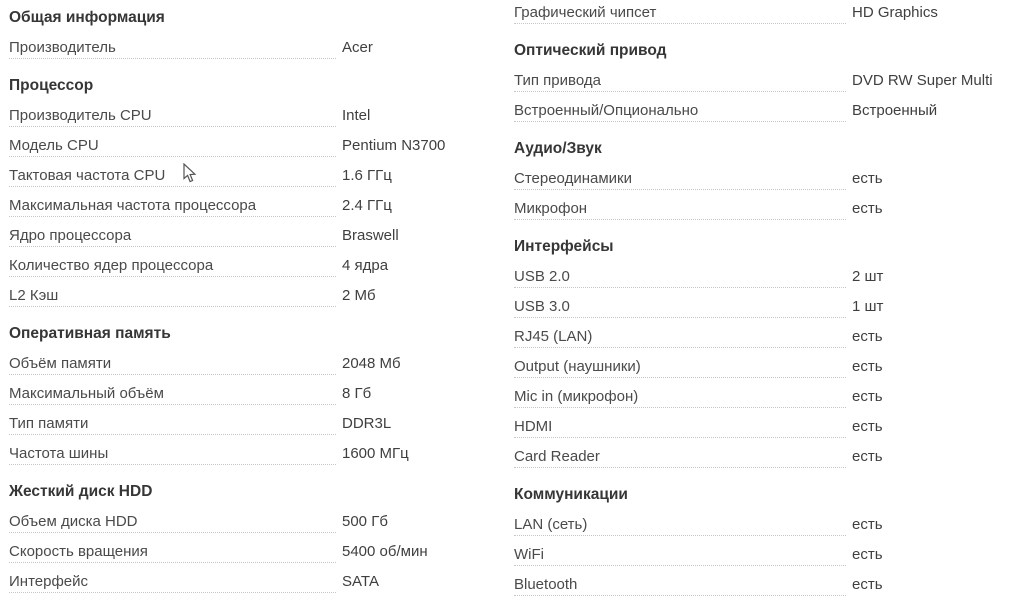 The image size is (1036, 605). I want to click on spec-value: 4 ядра, so click(365, 265).